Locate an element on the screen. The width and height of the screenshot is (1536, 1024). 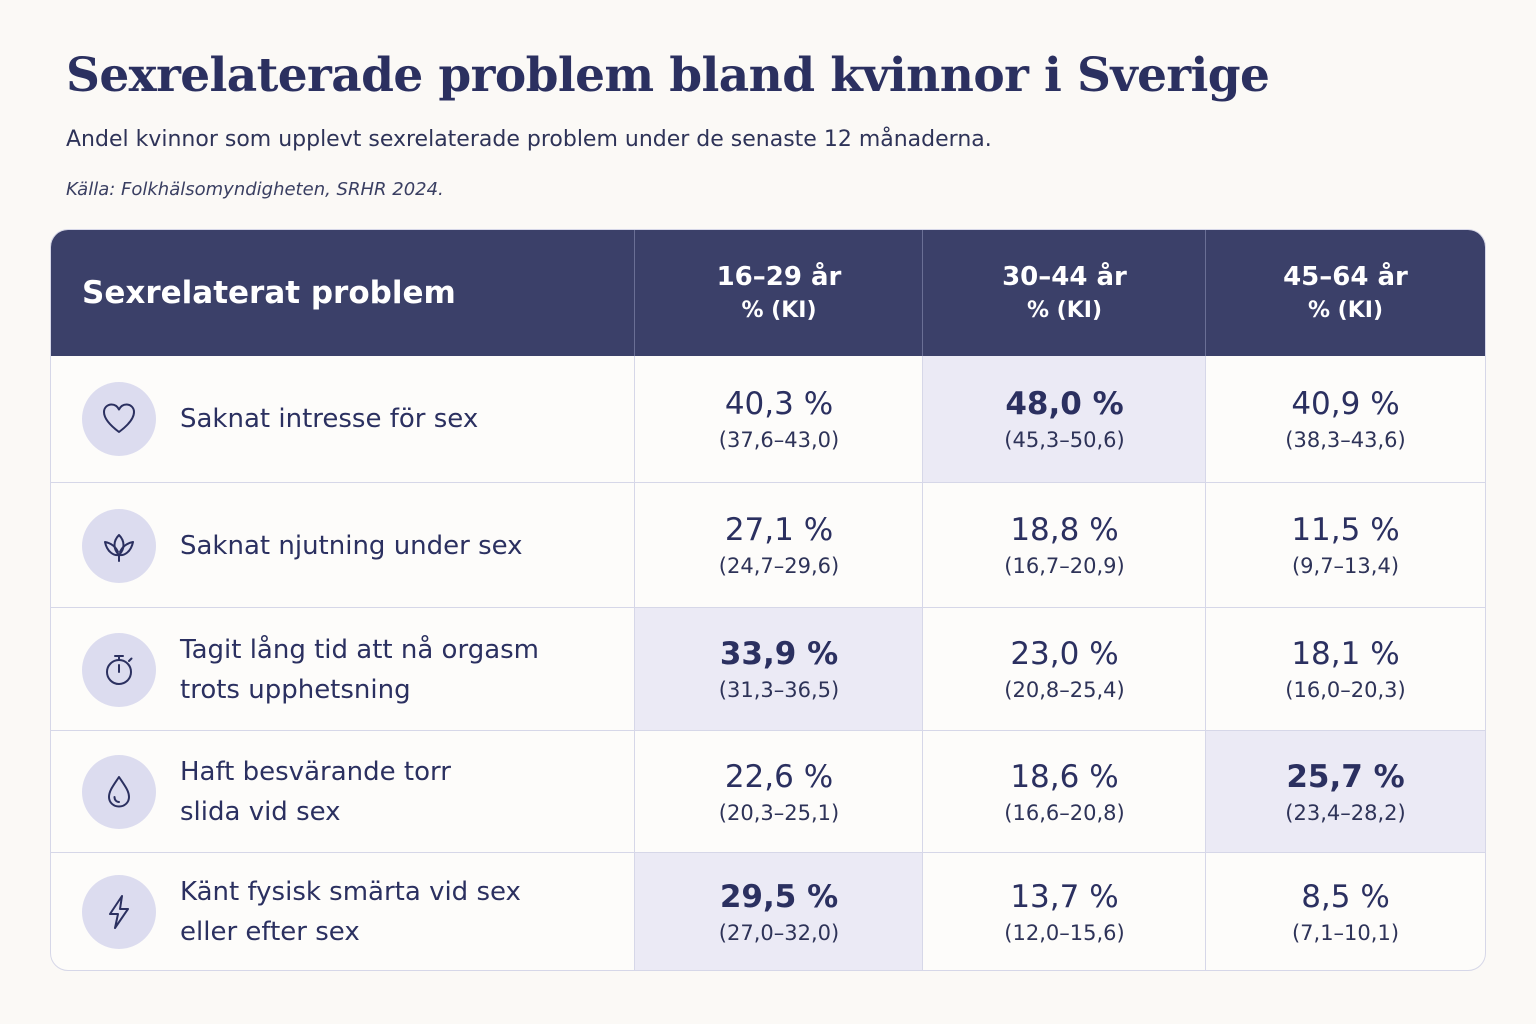
value-percent: 18,1 % is located at coordinates (1345, 654).